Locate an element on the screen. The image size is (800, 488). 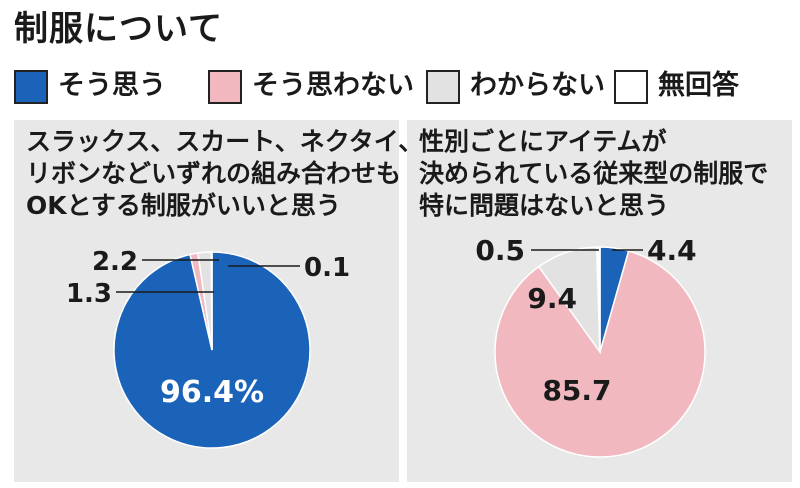
legend-swatch-disagree is located at coordinates (225, 87).